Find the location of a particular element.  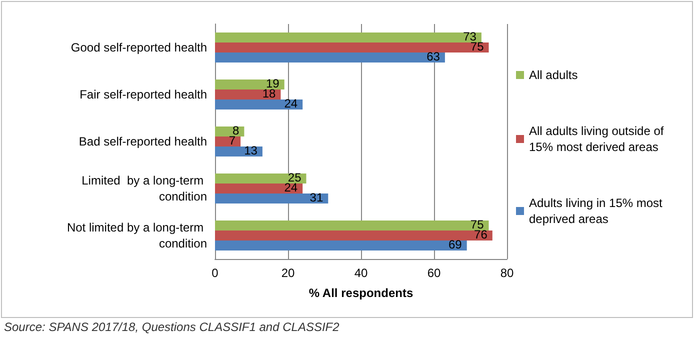

legend-label: All adults is located at coordinates (553, 75).